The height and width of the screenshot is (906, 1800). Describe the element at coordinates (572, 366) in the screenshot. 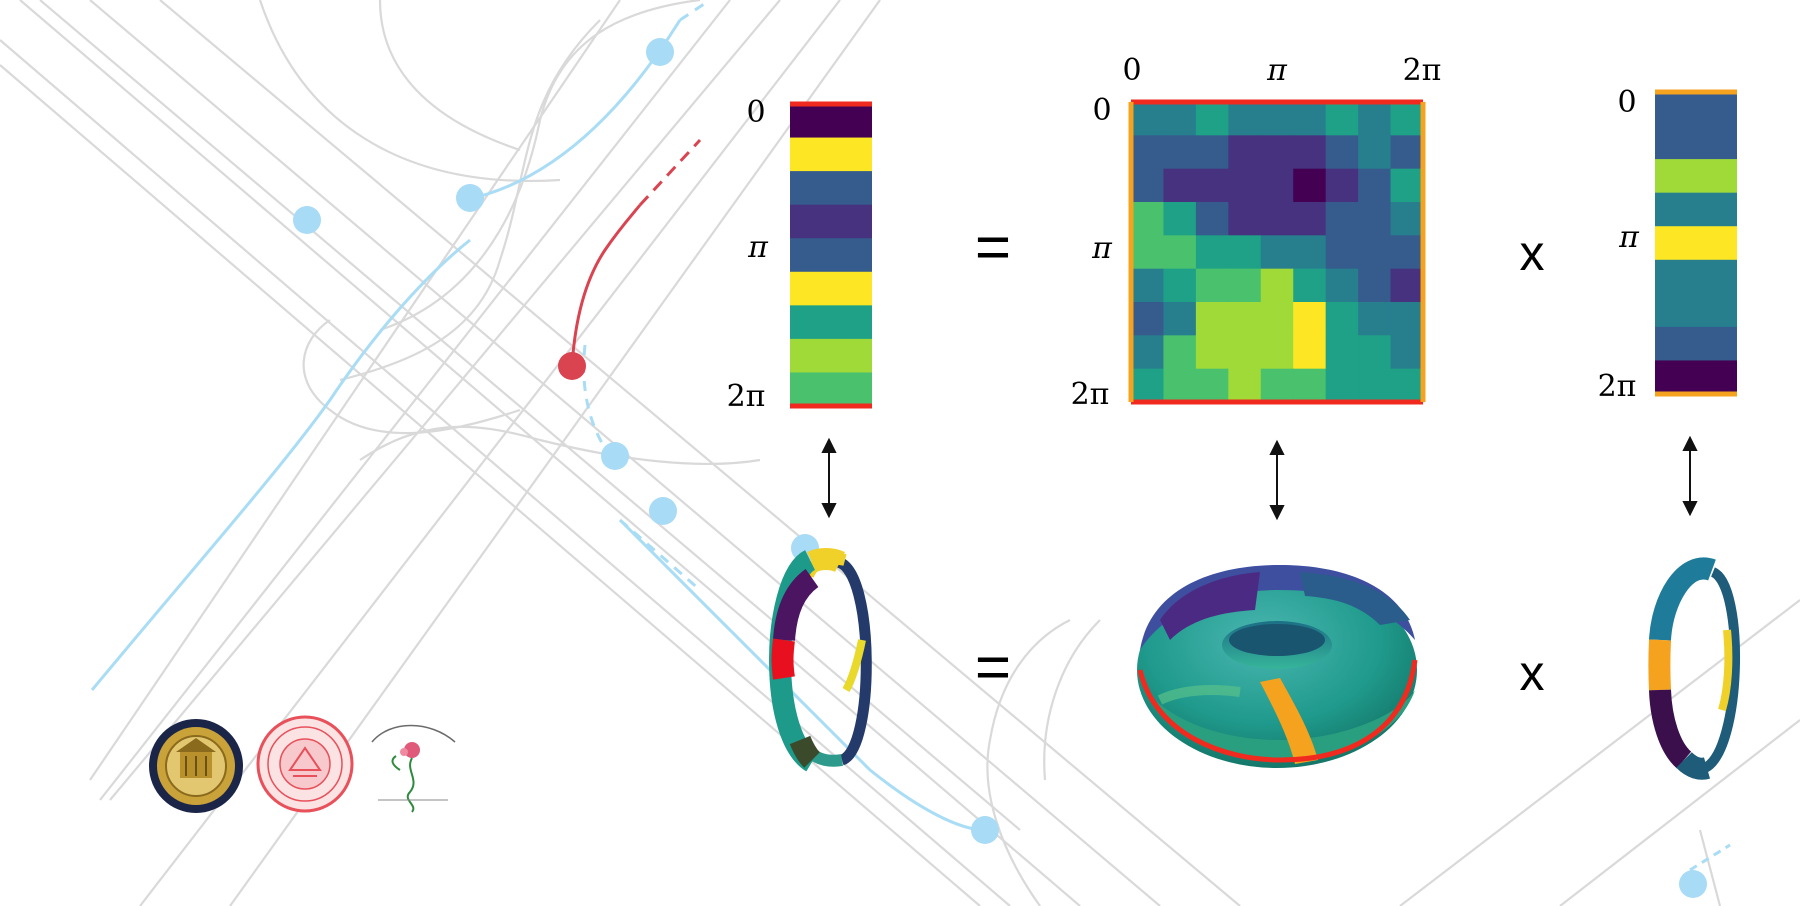

I see `ego-vehicle-dot` at that location.